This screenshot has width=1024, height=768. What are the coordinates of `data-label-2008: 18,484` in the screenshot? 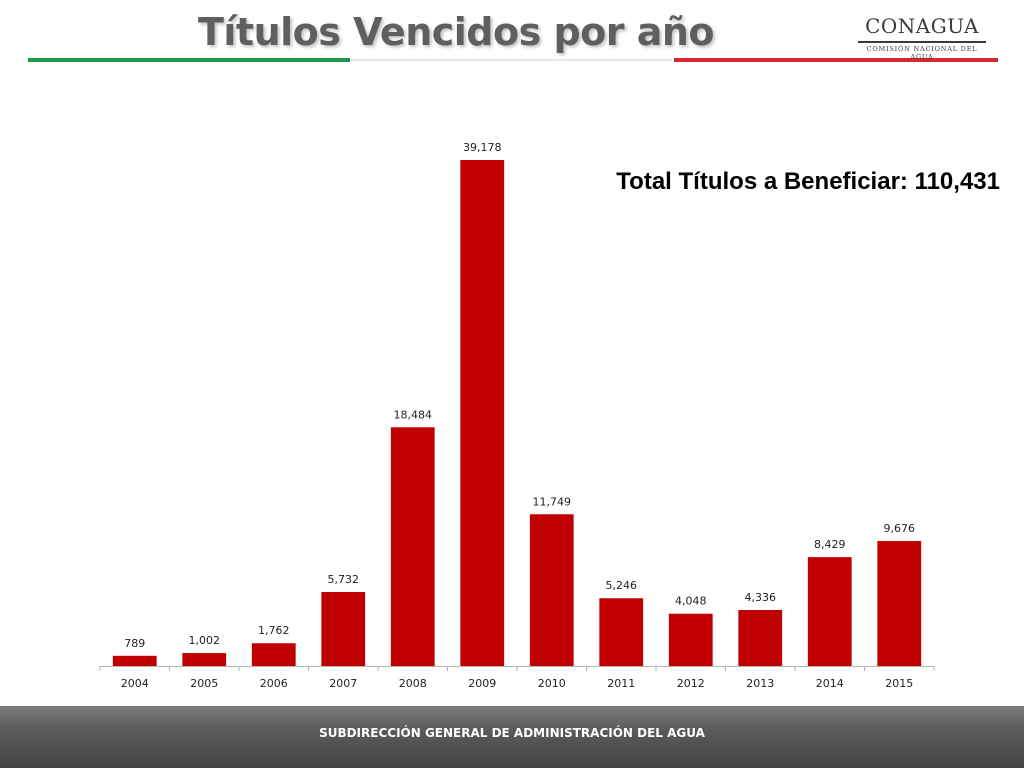 It's located at (413, 414).